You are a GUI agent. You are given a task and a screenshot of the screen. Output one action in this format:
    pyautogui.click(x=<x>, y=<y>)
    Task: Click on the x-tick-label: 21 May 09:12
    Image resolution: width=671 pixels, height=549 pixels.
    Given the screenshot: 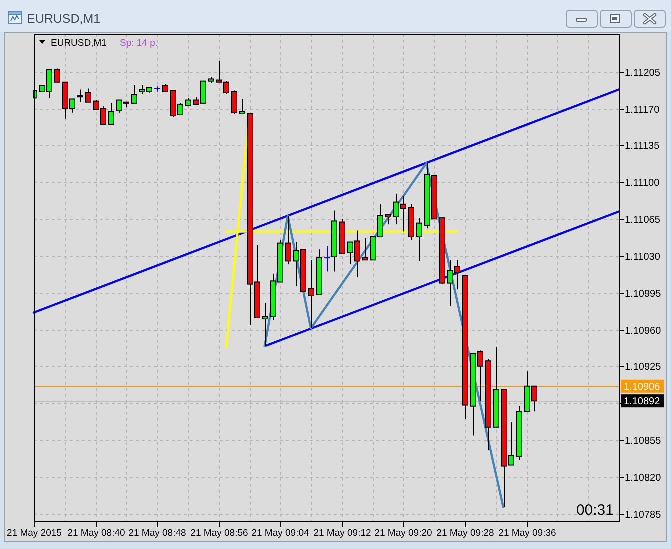 What is the action you would take?
    pyautogui.click(x=343, y=533)
    